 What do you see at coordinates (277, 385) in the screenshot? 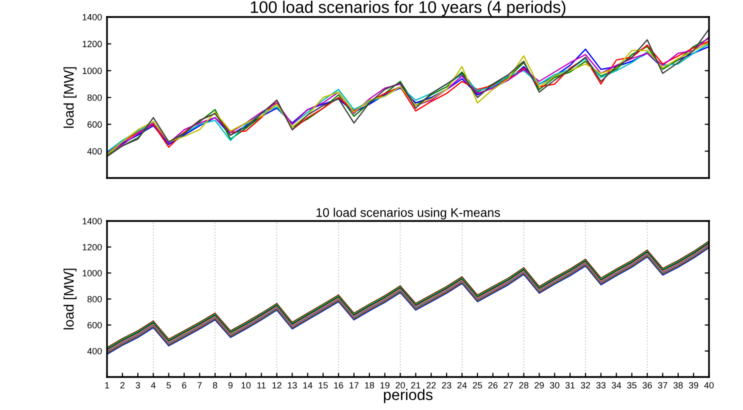
I see `x-tick-label: 12` at bounding box center [277, 385].